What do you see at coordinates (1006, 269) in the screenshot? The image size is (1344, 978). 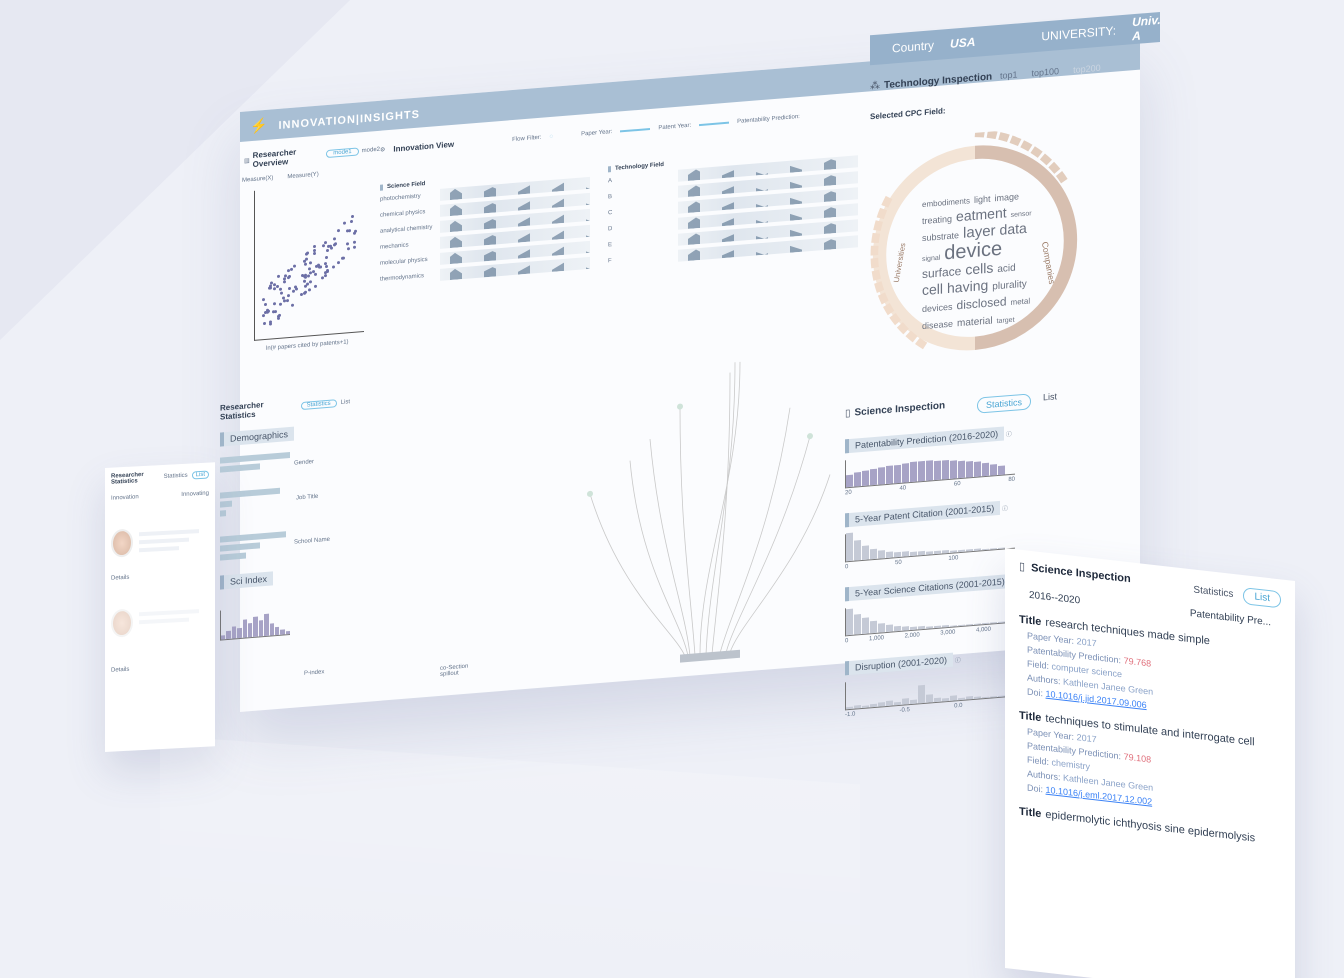 I see `word-cloud-term: acid` at bounding box center [1006, 269].